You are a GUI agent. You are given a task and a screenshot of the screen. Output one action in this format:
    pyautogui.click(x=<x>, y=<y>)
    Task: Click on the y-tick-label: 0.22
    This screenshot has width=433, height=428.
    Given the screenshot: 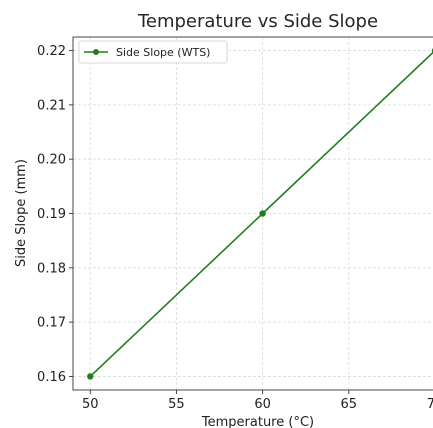 What is the action you would take?
    pyautogui.click(x=51, y=51)
    